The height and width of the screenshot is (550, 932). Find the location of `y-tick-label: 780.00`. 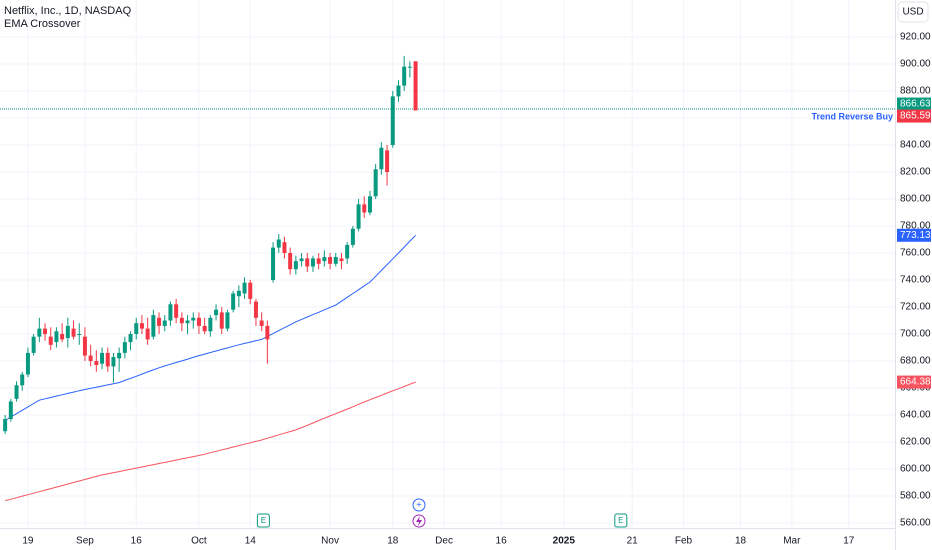

y-tick-label: 780.00 is located at coordinates (915, 226).